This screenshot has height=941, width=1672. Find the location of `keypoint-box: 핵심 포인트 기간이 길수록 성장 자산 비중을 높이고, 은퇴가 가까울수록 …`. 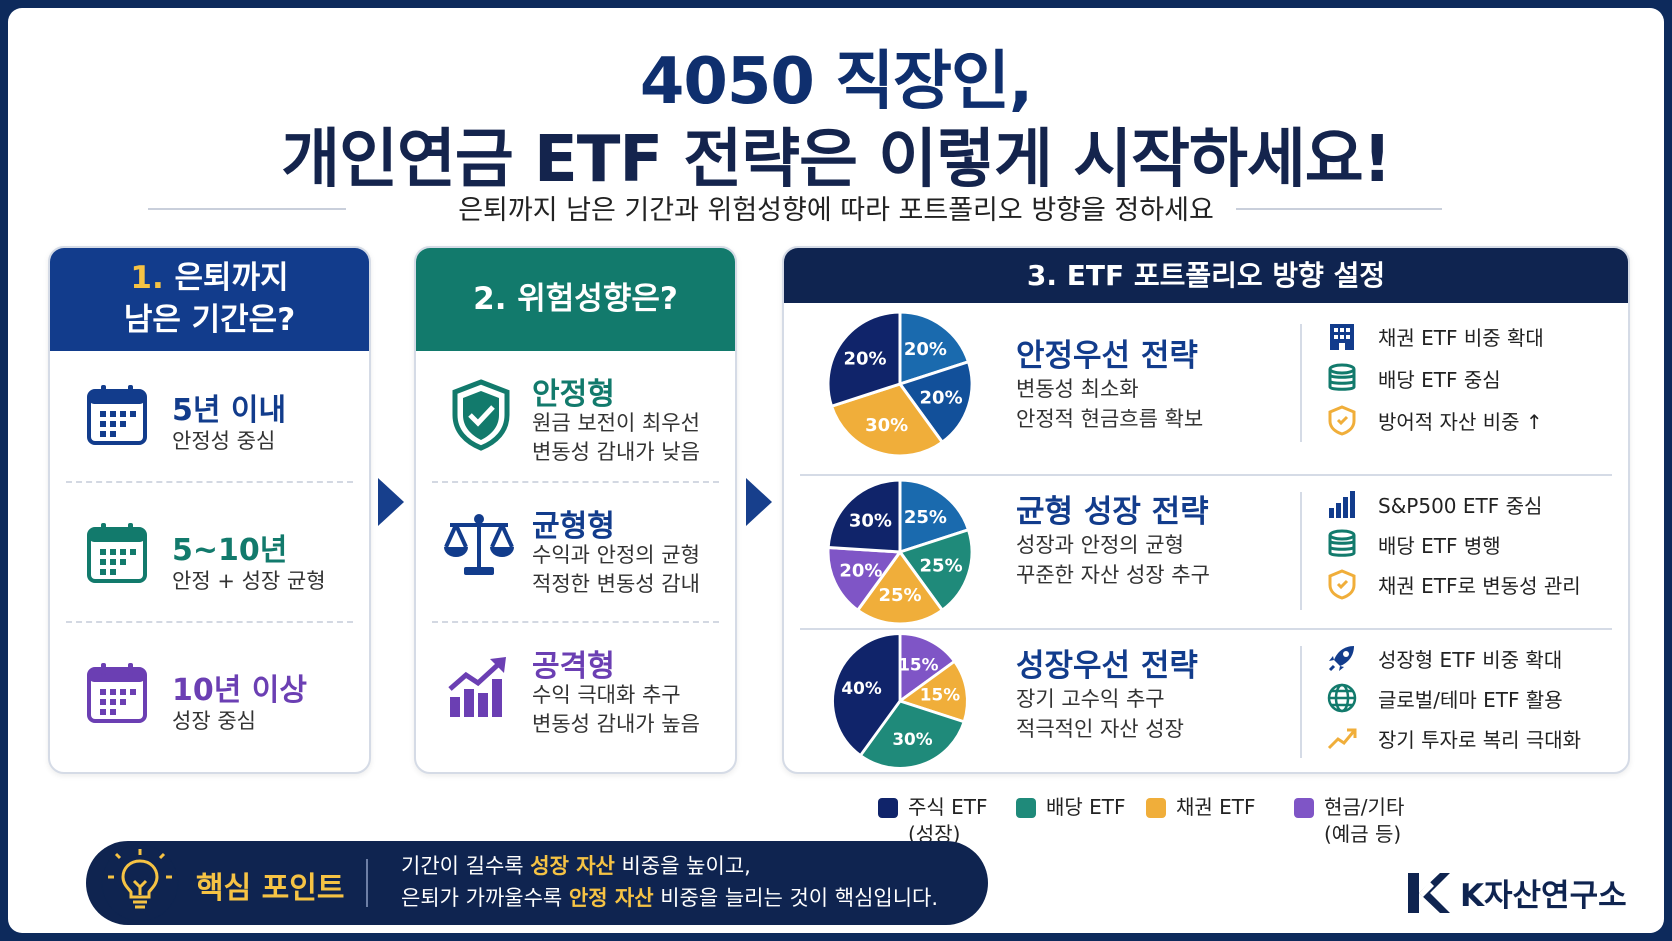

keypoint-box: 핵심 포인트 기간이 길수록 성장 자산 비중을 높이고, 은퇴가 가까울수록 … is located at coordinates (537, 883).